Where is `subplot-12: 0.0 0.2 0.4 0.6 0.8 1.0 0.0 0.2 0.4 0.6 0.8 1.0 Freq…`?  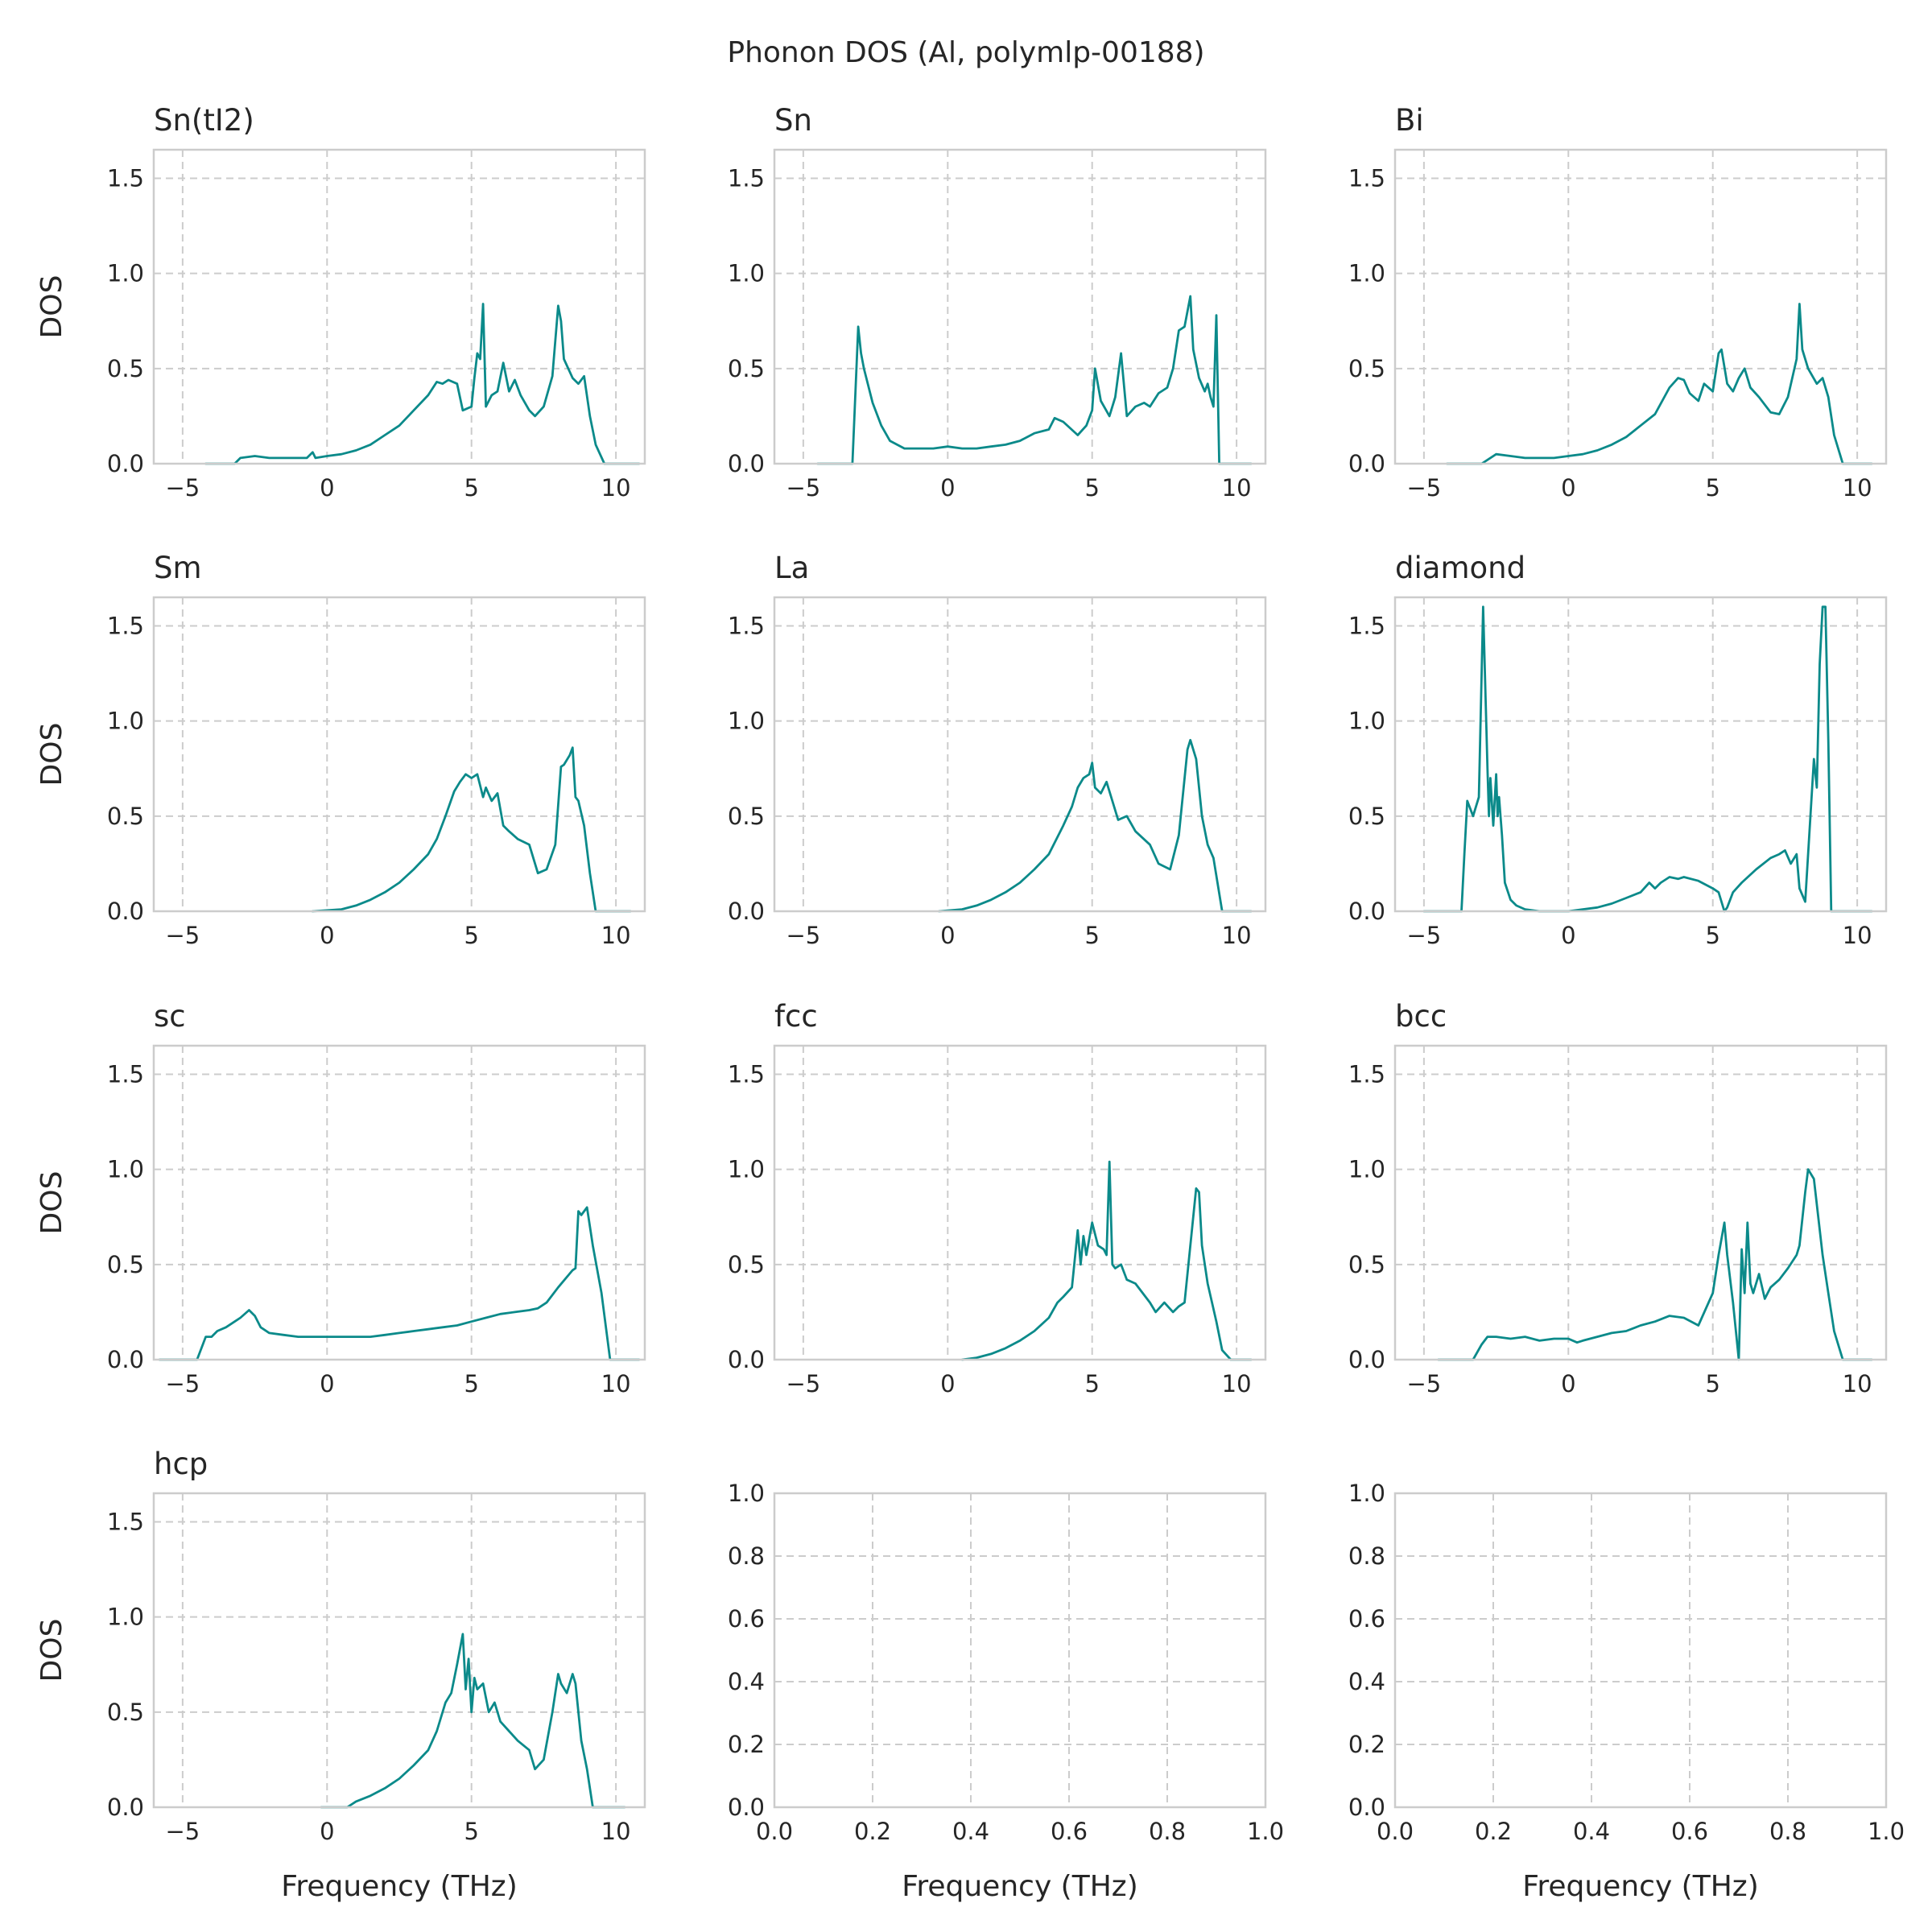
subplot-12: 0.0 0.2 0.4 0.6 0.8 1.0 0.0 0.2 0.4 0.6 0.8 1.0 Freq… is located at coordinates (1626, 1691).